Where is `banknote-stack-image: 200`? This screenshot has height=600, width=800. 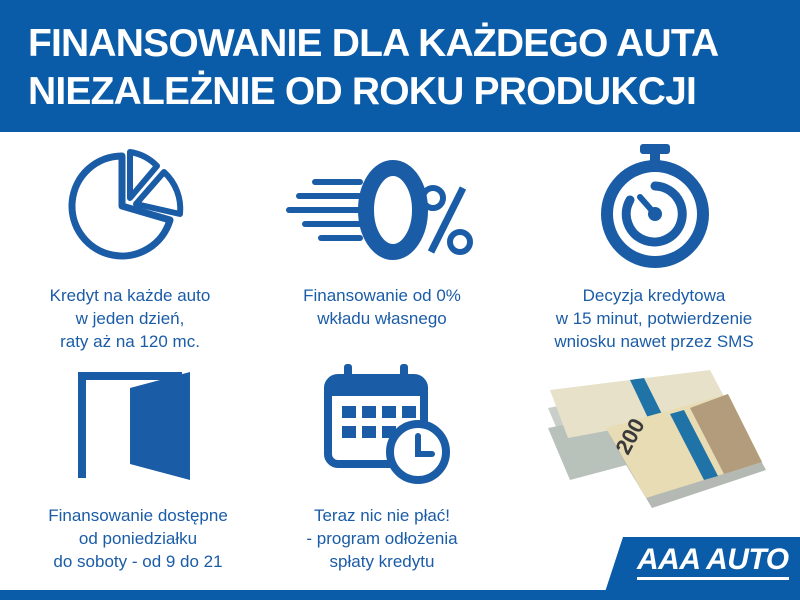
banknote-stack-image: 200 is located at coordinates (657, 439).